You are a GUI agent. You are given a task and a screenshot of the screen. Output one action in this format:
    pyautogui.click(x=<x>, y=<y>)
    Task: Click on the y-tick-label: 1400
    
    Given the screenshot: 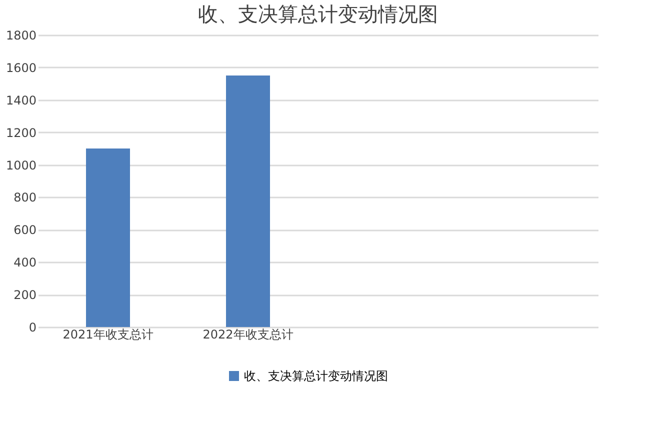 What is the action you would take?
    pyautogui.click(x=21, y=100)
    